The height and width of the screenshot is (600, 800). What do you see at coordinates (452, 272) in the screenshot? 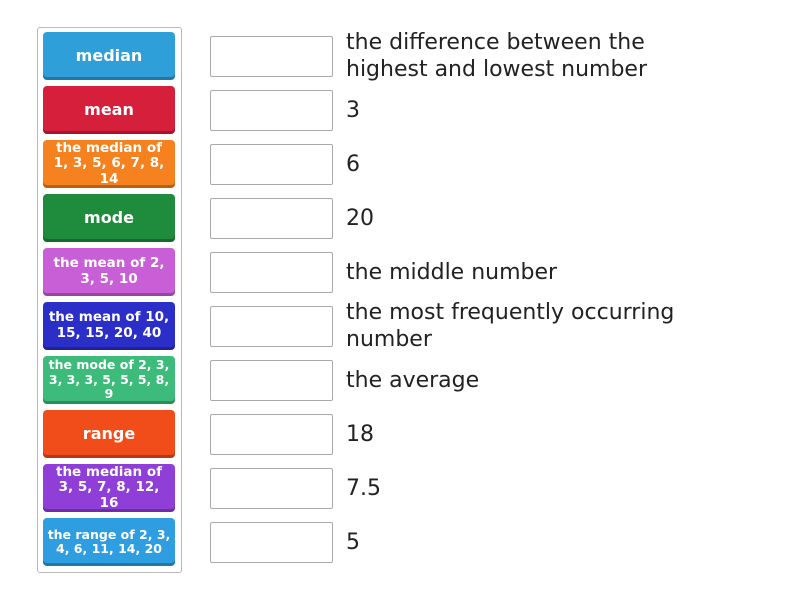
I see `definition-text: the middle number` at bounding box center [452, 272].